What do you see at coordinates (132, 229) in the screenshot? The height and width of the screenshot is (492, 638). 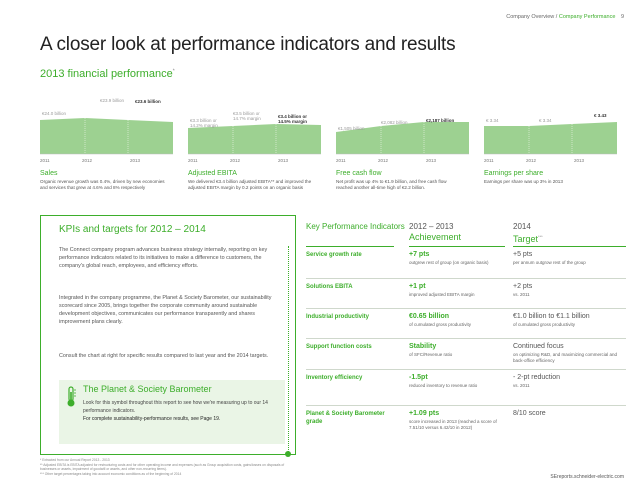 I see `kpi-box-title: KPIs and targets for 2012 – 2014` at bounding box center [132, 229].